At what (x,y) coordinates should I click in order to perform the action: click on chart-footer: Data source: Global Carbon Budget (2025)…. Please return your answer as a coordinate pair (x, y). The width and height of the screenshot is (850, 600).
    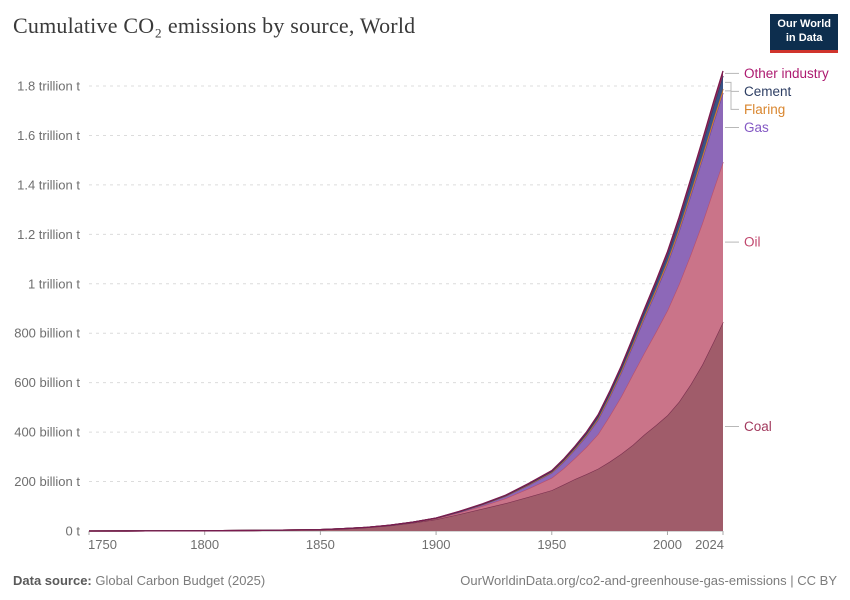
    Looking at the image, I should click on (425, 580).